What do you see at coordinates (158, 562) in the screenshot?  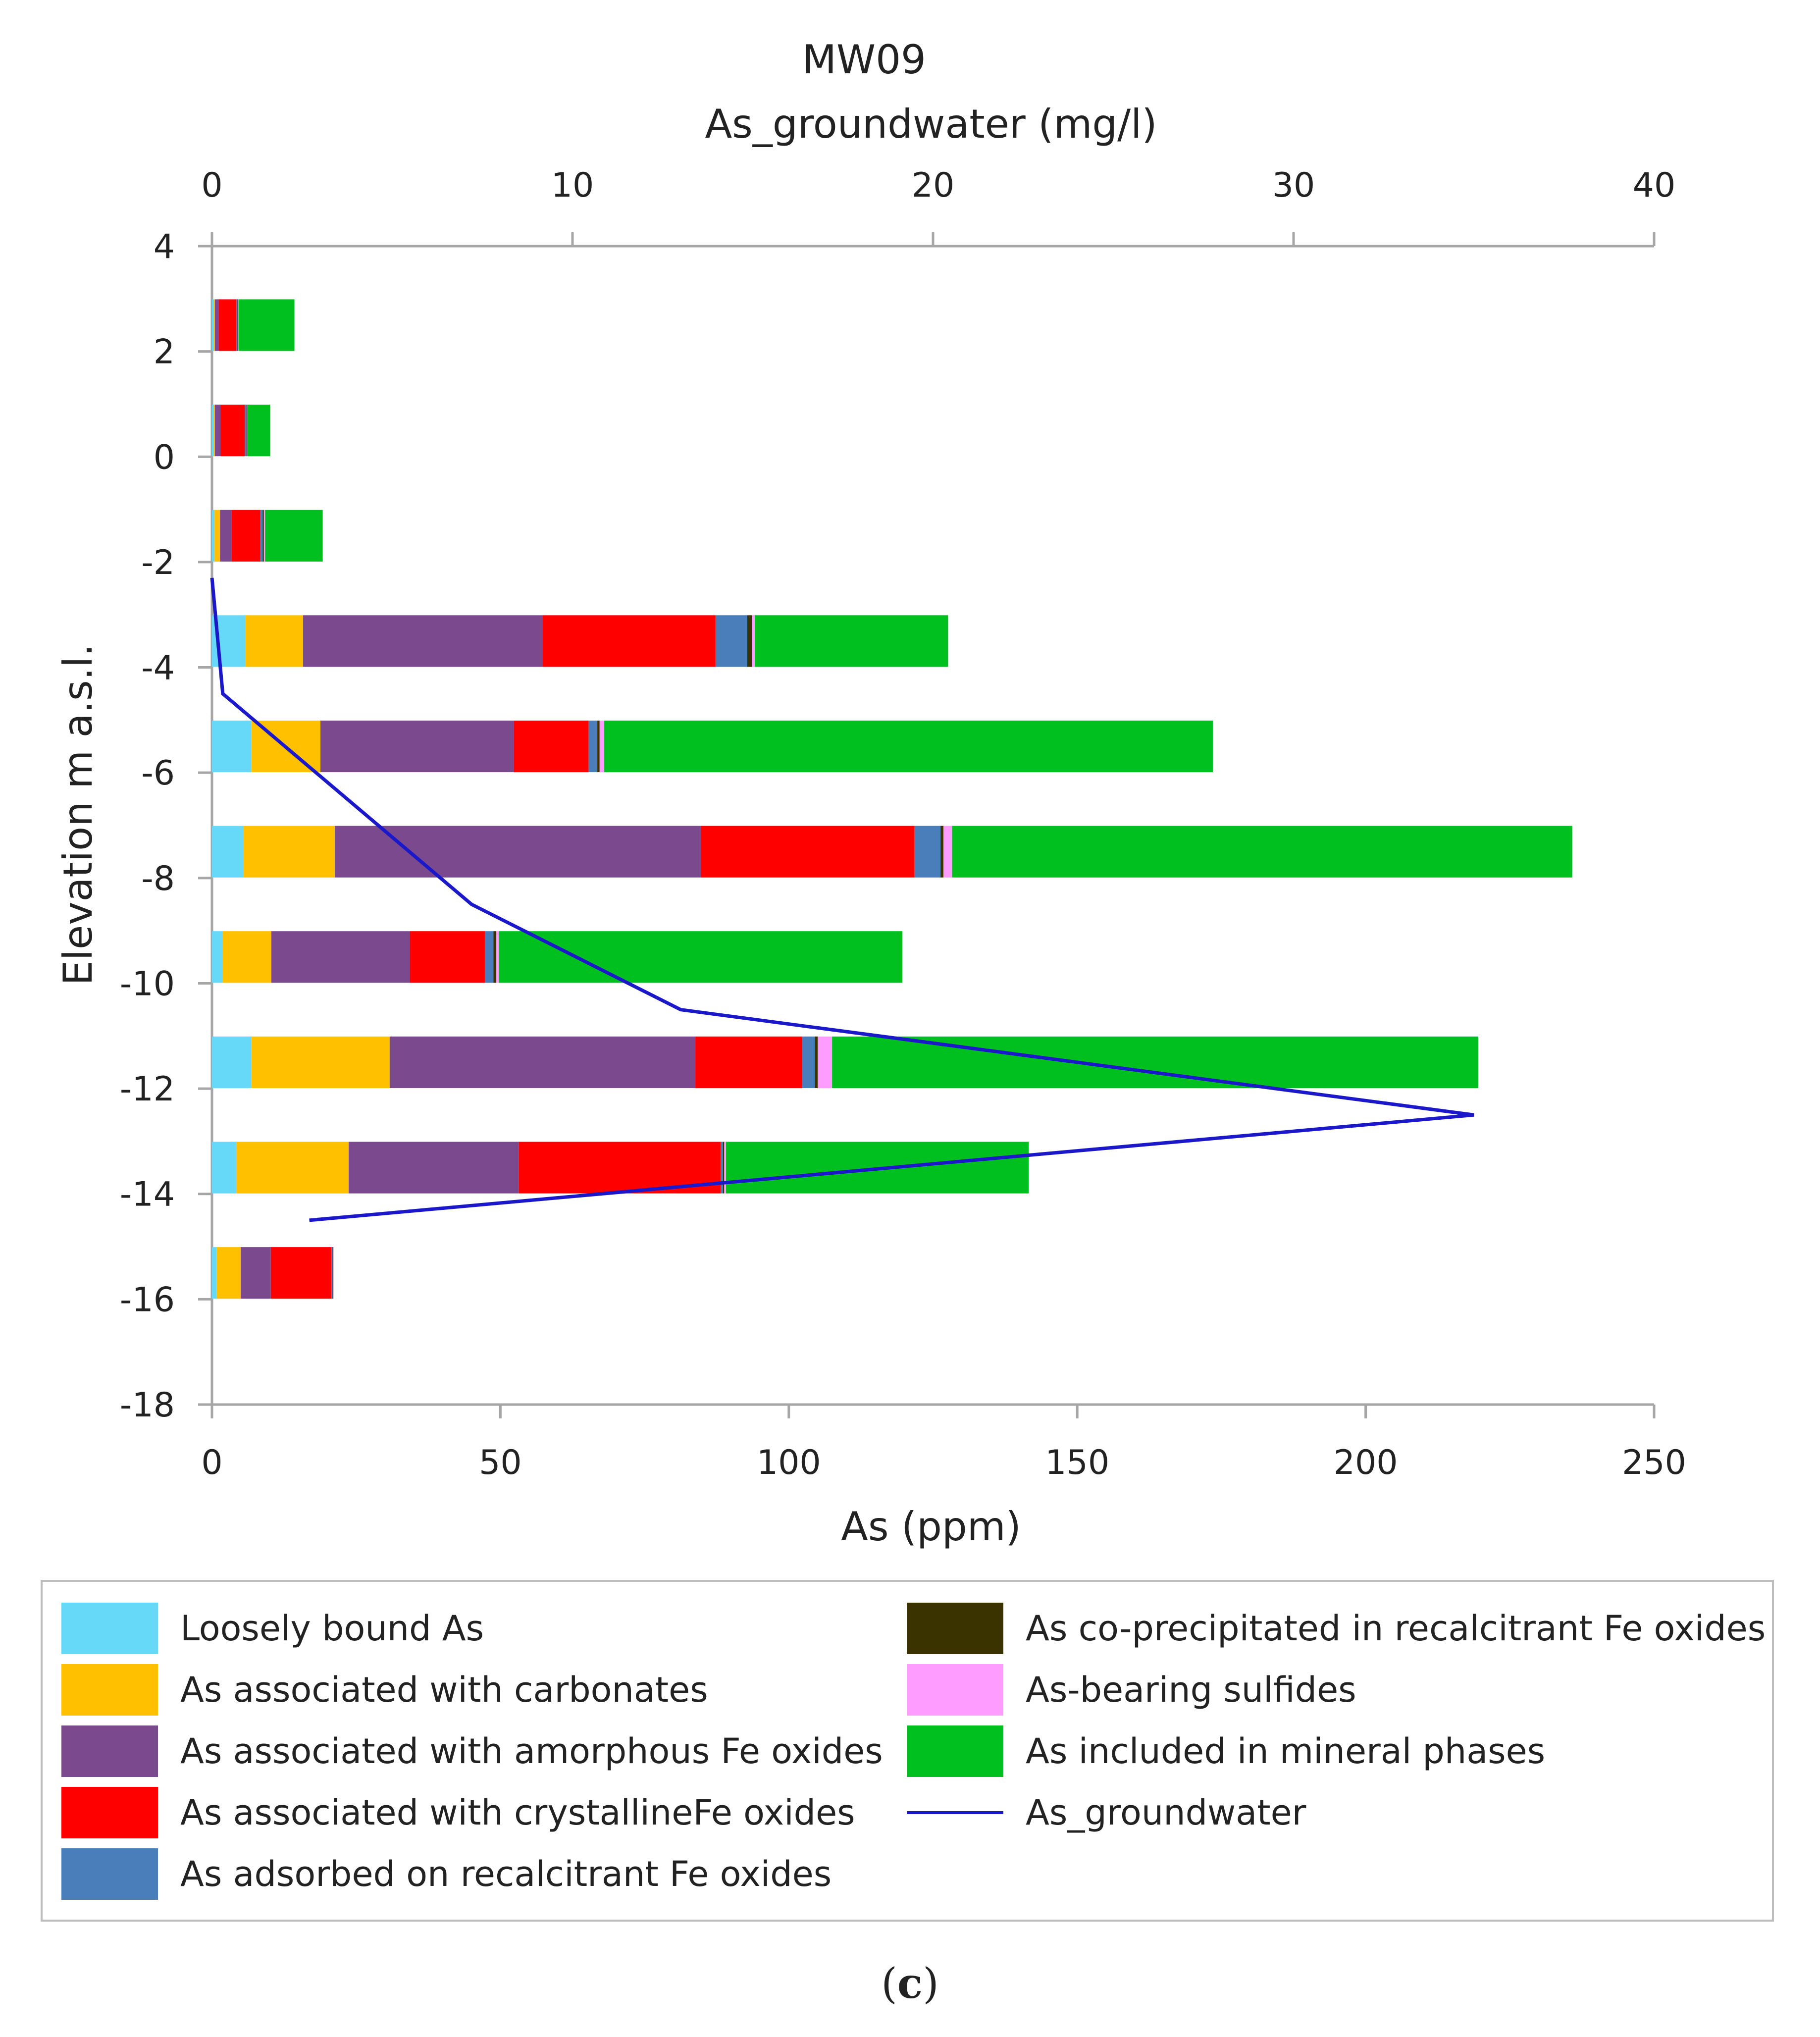 I see `y-tick-label: -2` at bounding box center [158, 562].